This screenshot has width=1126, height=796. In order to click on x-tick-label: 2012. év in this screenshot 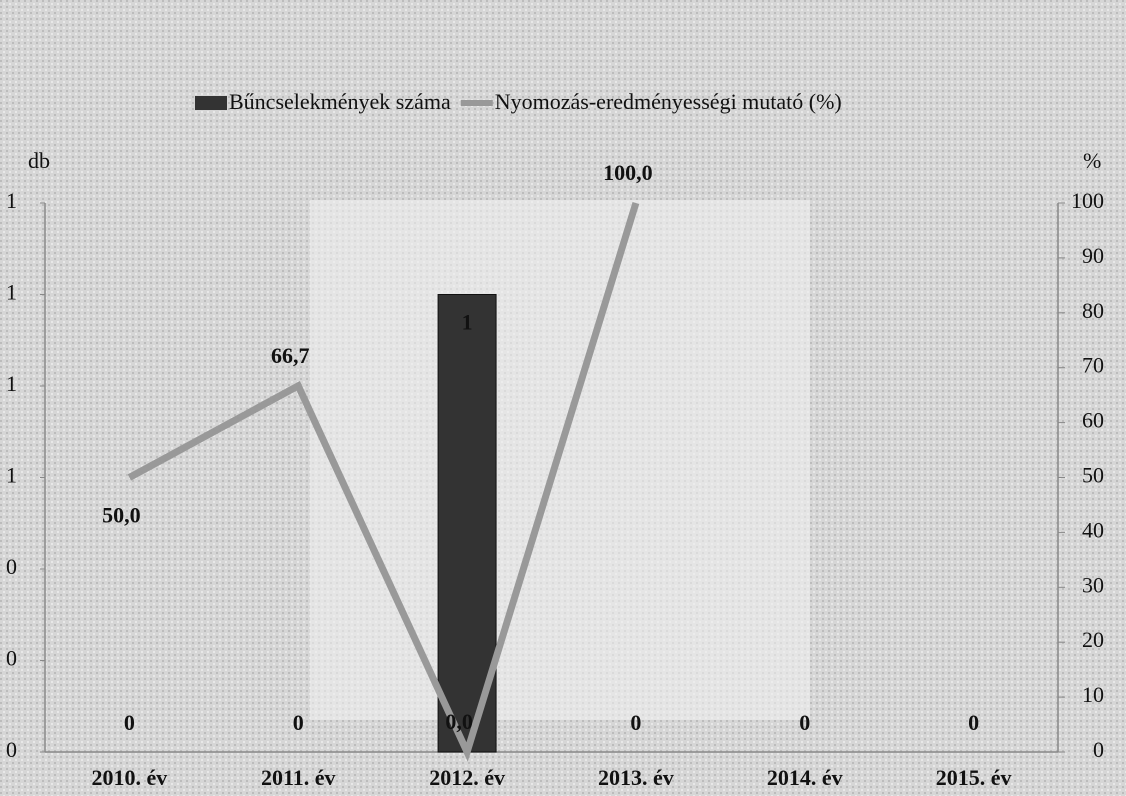, I will do `click(467, 777)`.